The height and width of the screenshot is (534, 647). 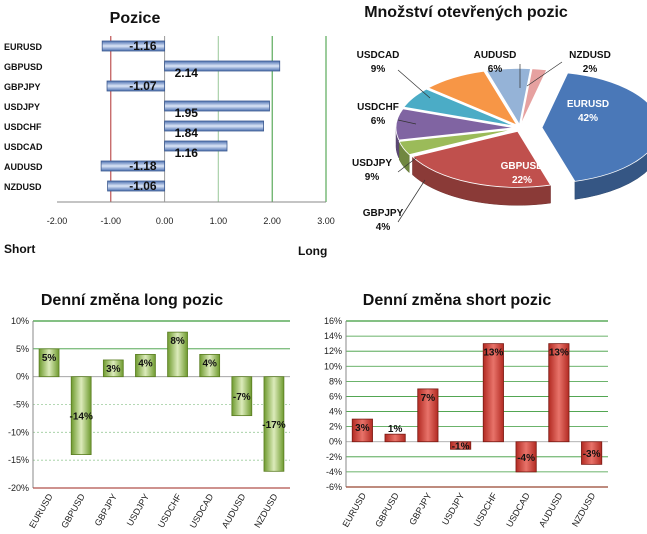 I want to click on data-label: -1.18, so click(x=143, y=166).